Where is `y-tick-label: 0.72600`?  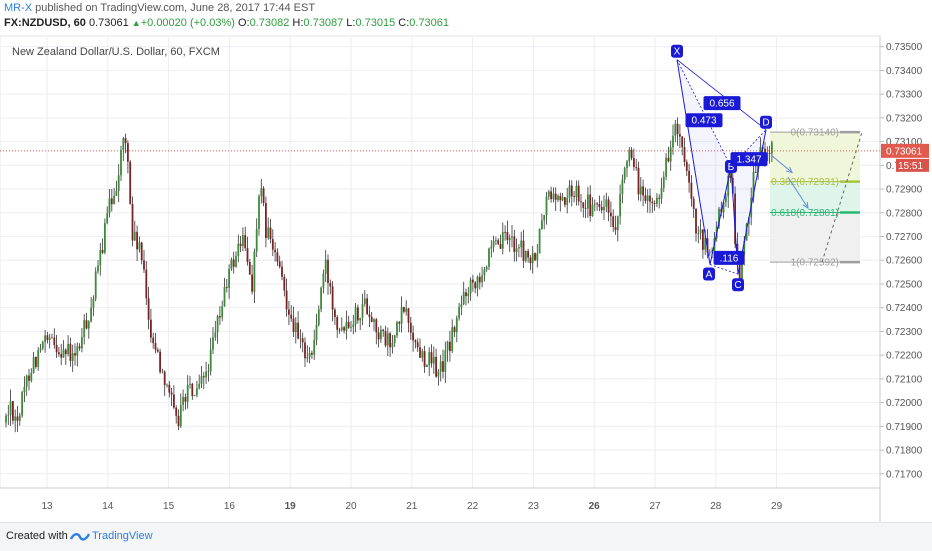 y-tick-label: 0.72600 is located at coordinates (904, 261).